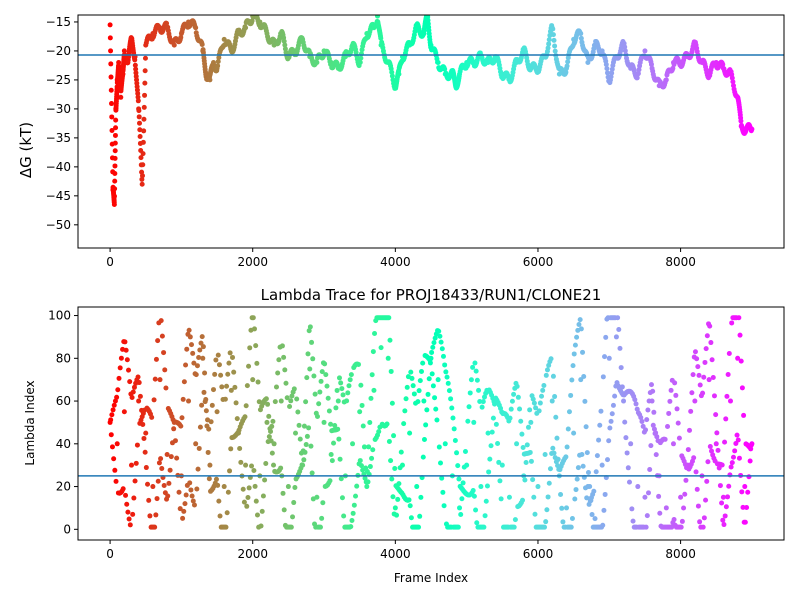 Image resolution: width=800 pixels, height=600 pixels. What do you see at coordinates (680, 554) in the screenshot?
I see `lambda-x-tick-label: 8000` at bounding box center [680, 554].